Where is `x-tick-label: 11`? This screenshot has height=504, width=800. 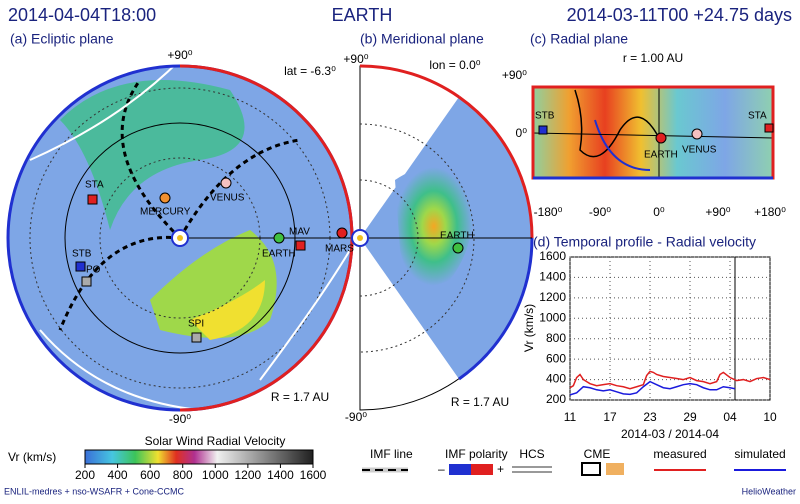
x-tick-label: 11 is located at coordinates (570, 417).